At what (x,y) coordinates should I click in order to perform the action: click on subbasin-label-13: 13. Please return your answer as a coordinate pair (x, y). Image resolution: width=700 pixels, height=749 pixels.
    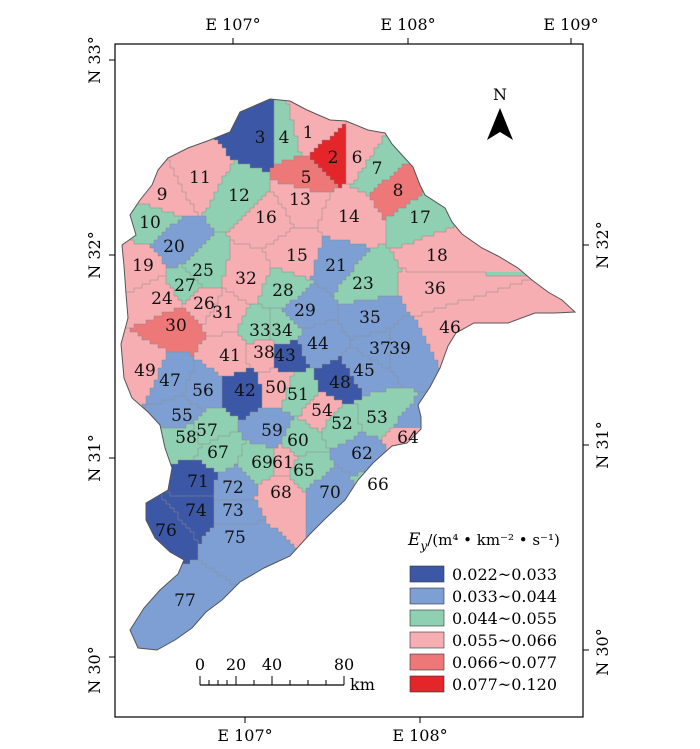
    Looking at the image, I should click on (300, 200).